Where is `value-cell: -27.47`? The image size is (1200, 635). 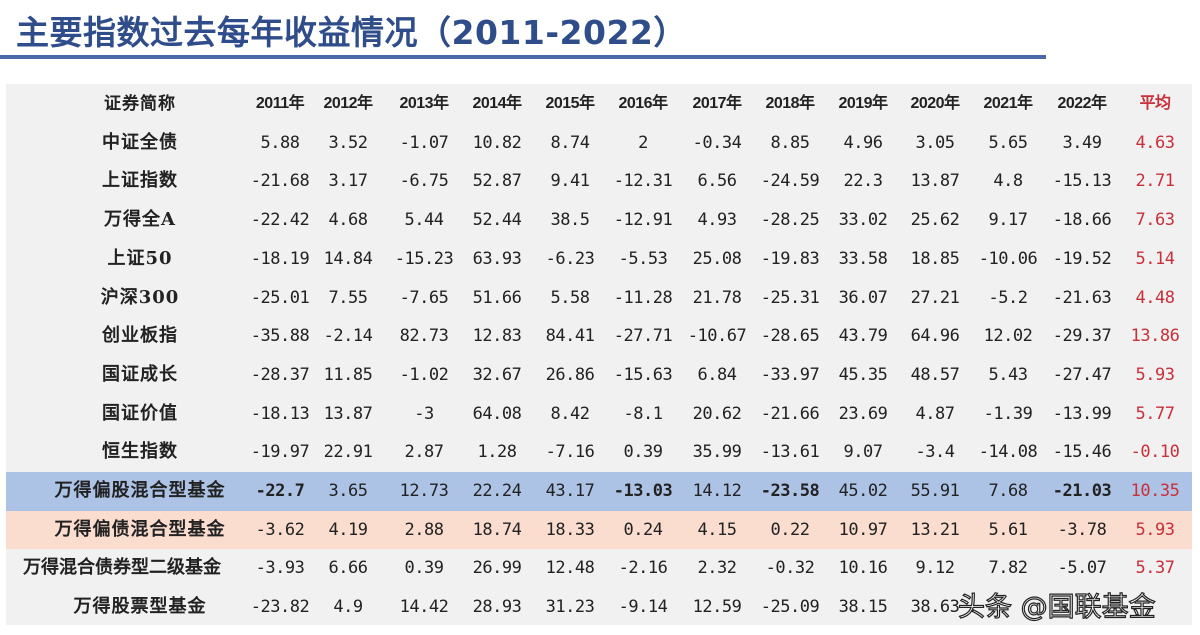
value-cell: -27.47 is located at coordinates (1082, 374).